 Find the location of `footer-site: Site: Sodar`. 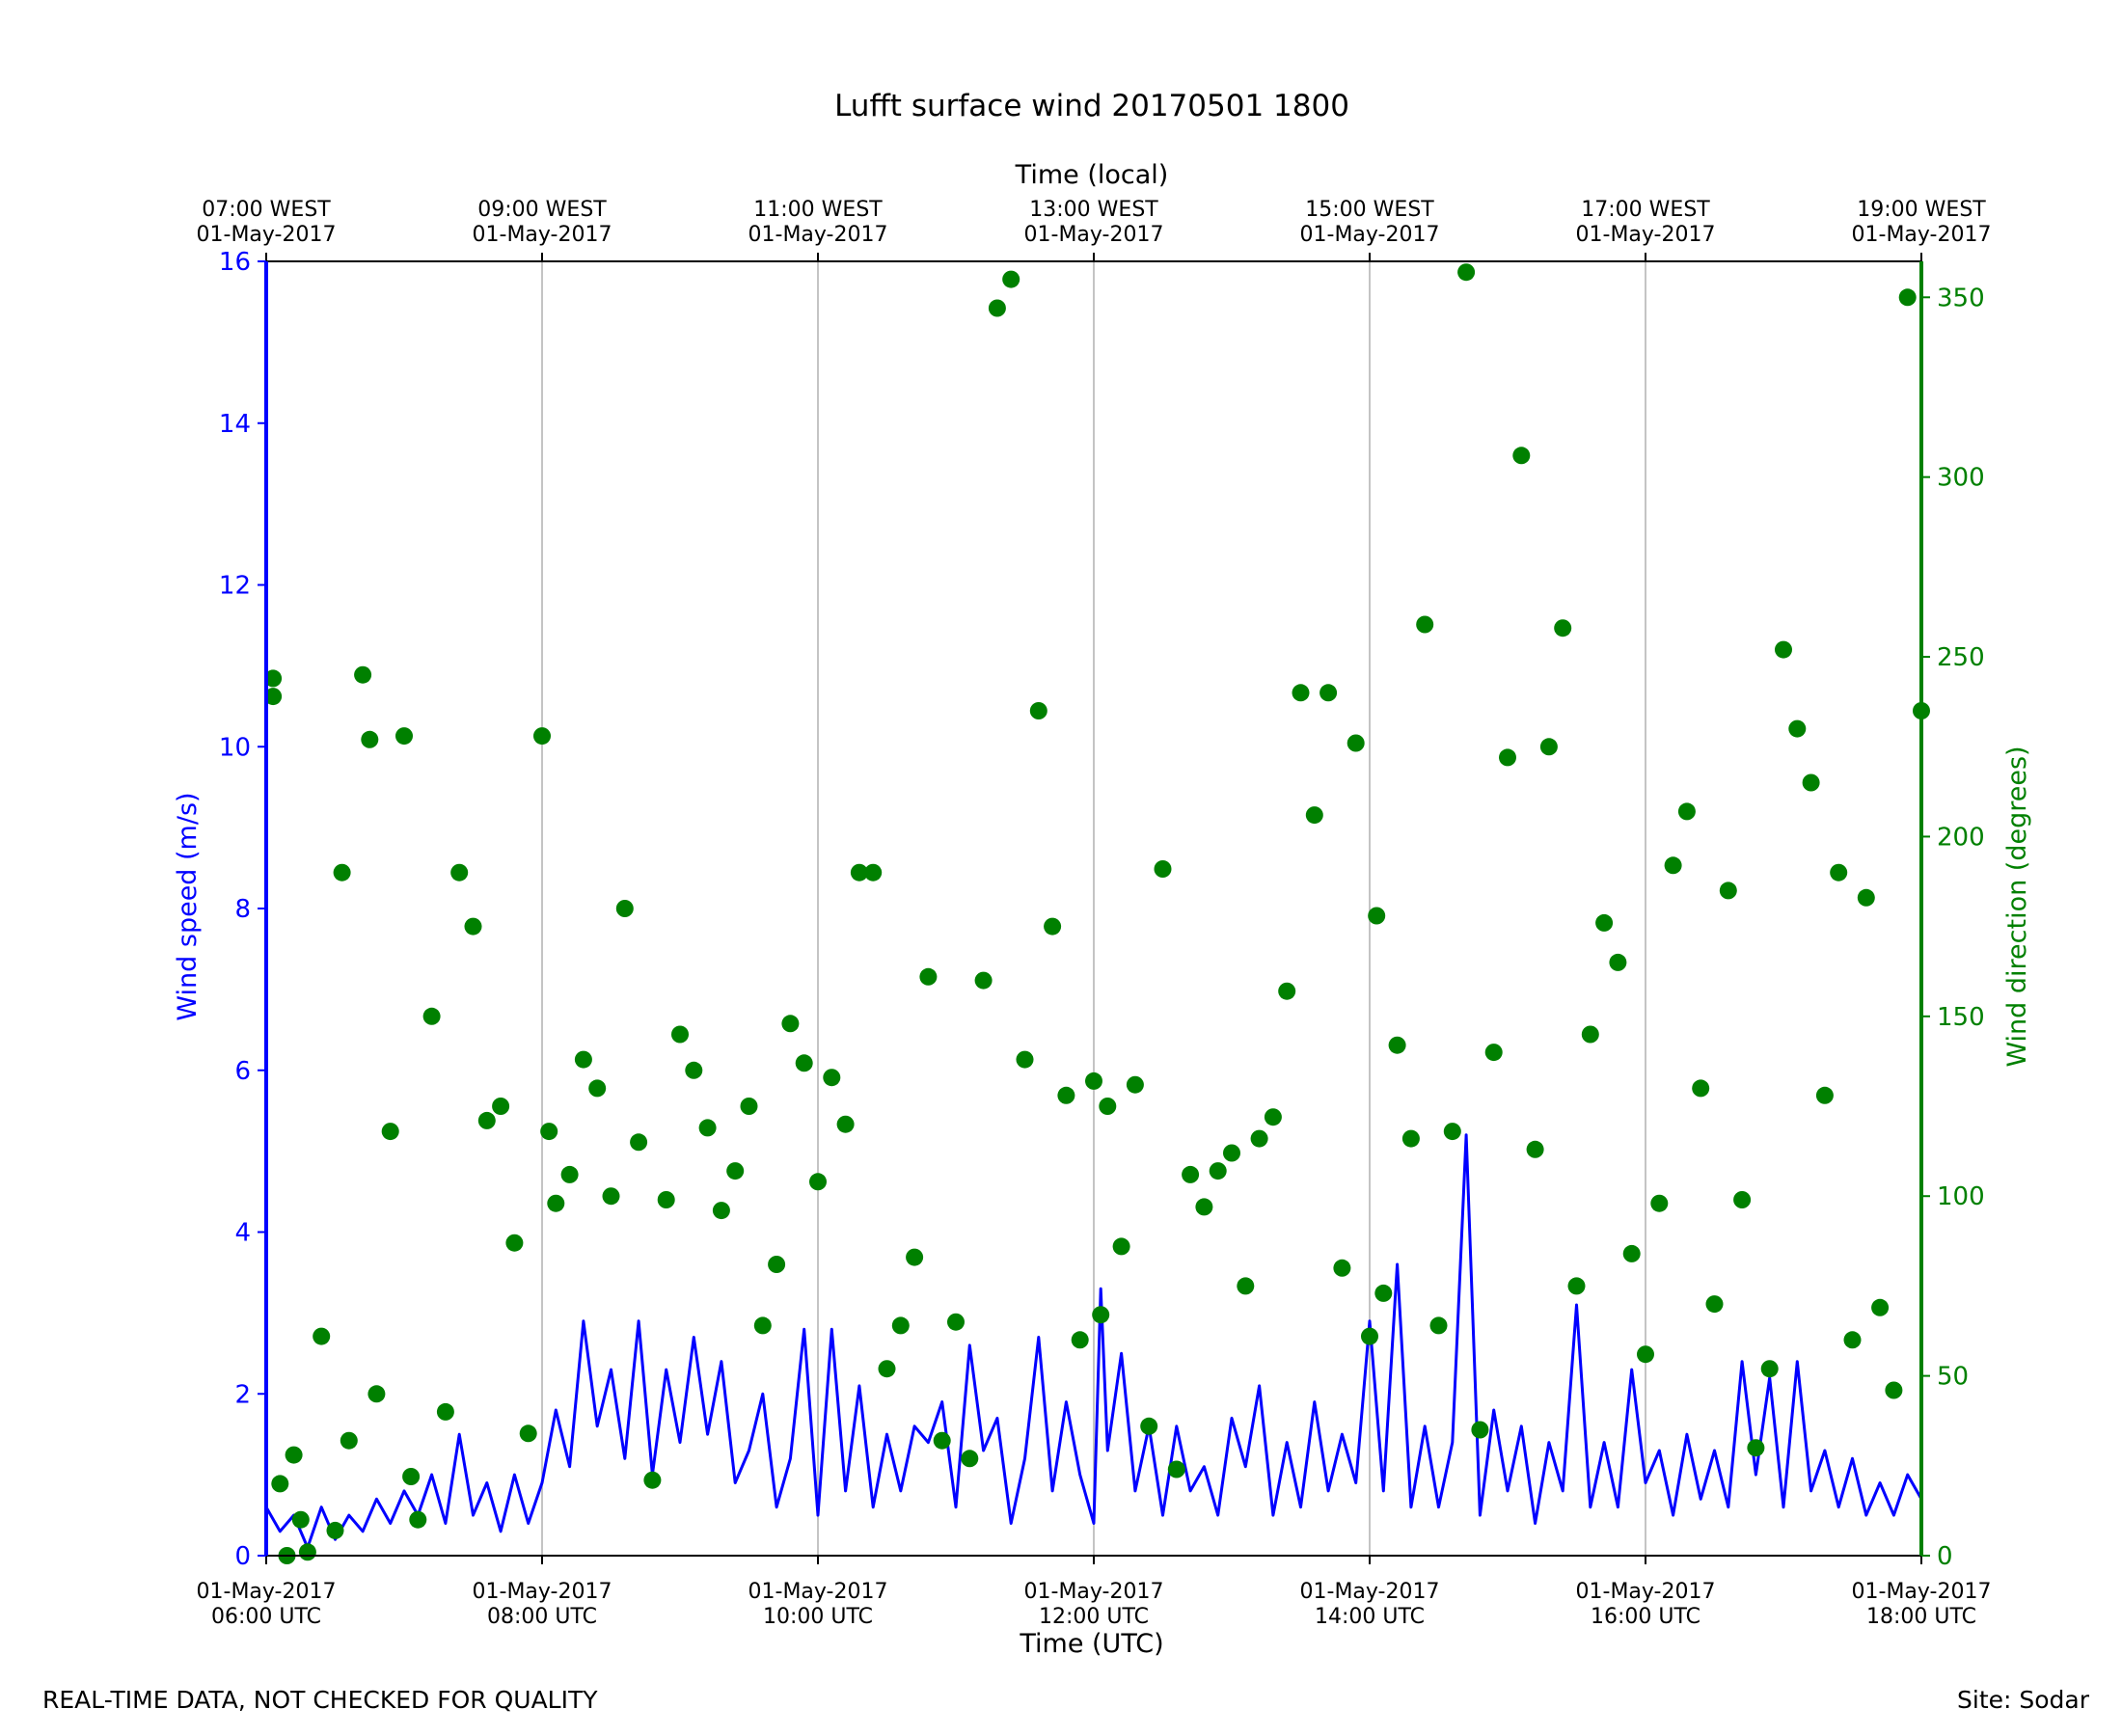

footer-site: Site: Sodar is located at coordinates (2023, 1700).